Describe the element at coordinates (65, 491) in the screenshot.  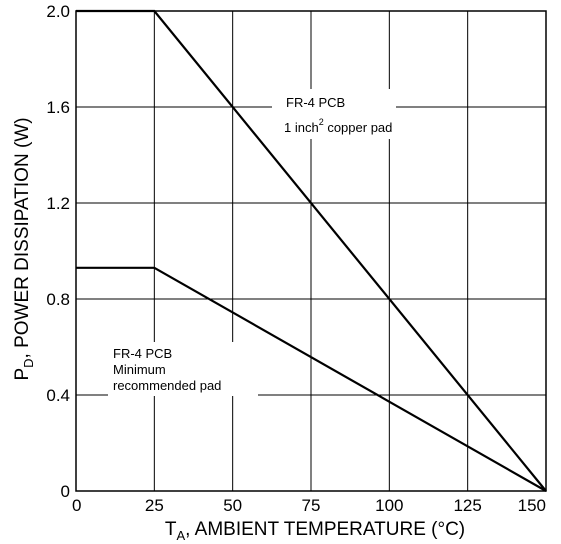
I see `y-tick-label: 0` at that location.